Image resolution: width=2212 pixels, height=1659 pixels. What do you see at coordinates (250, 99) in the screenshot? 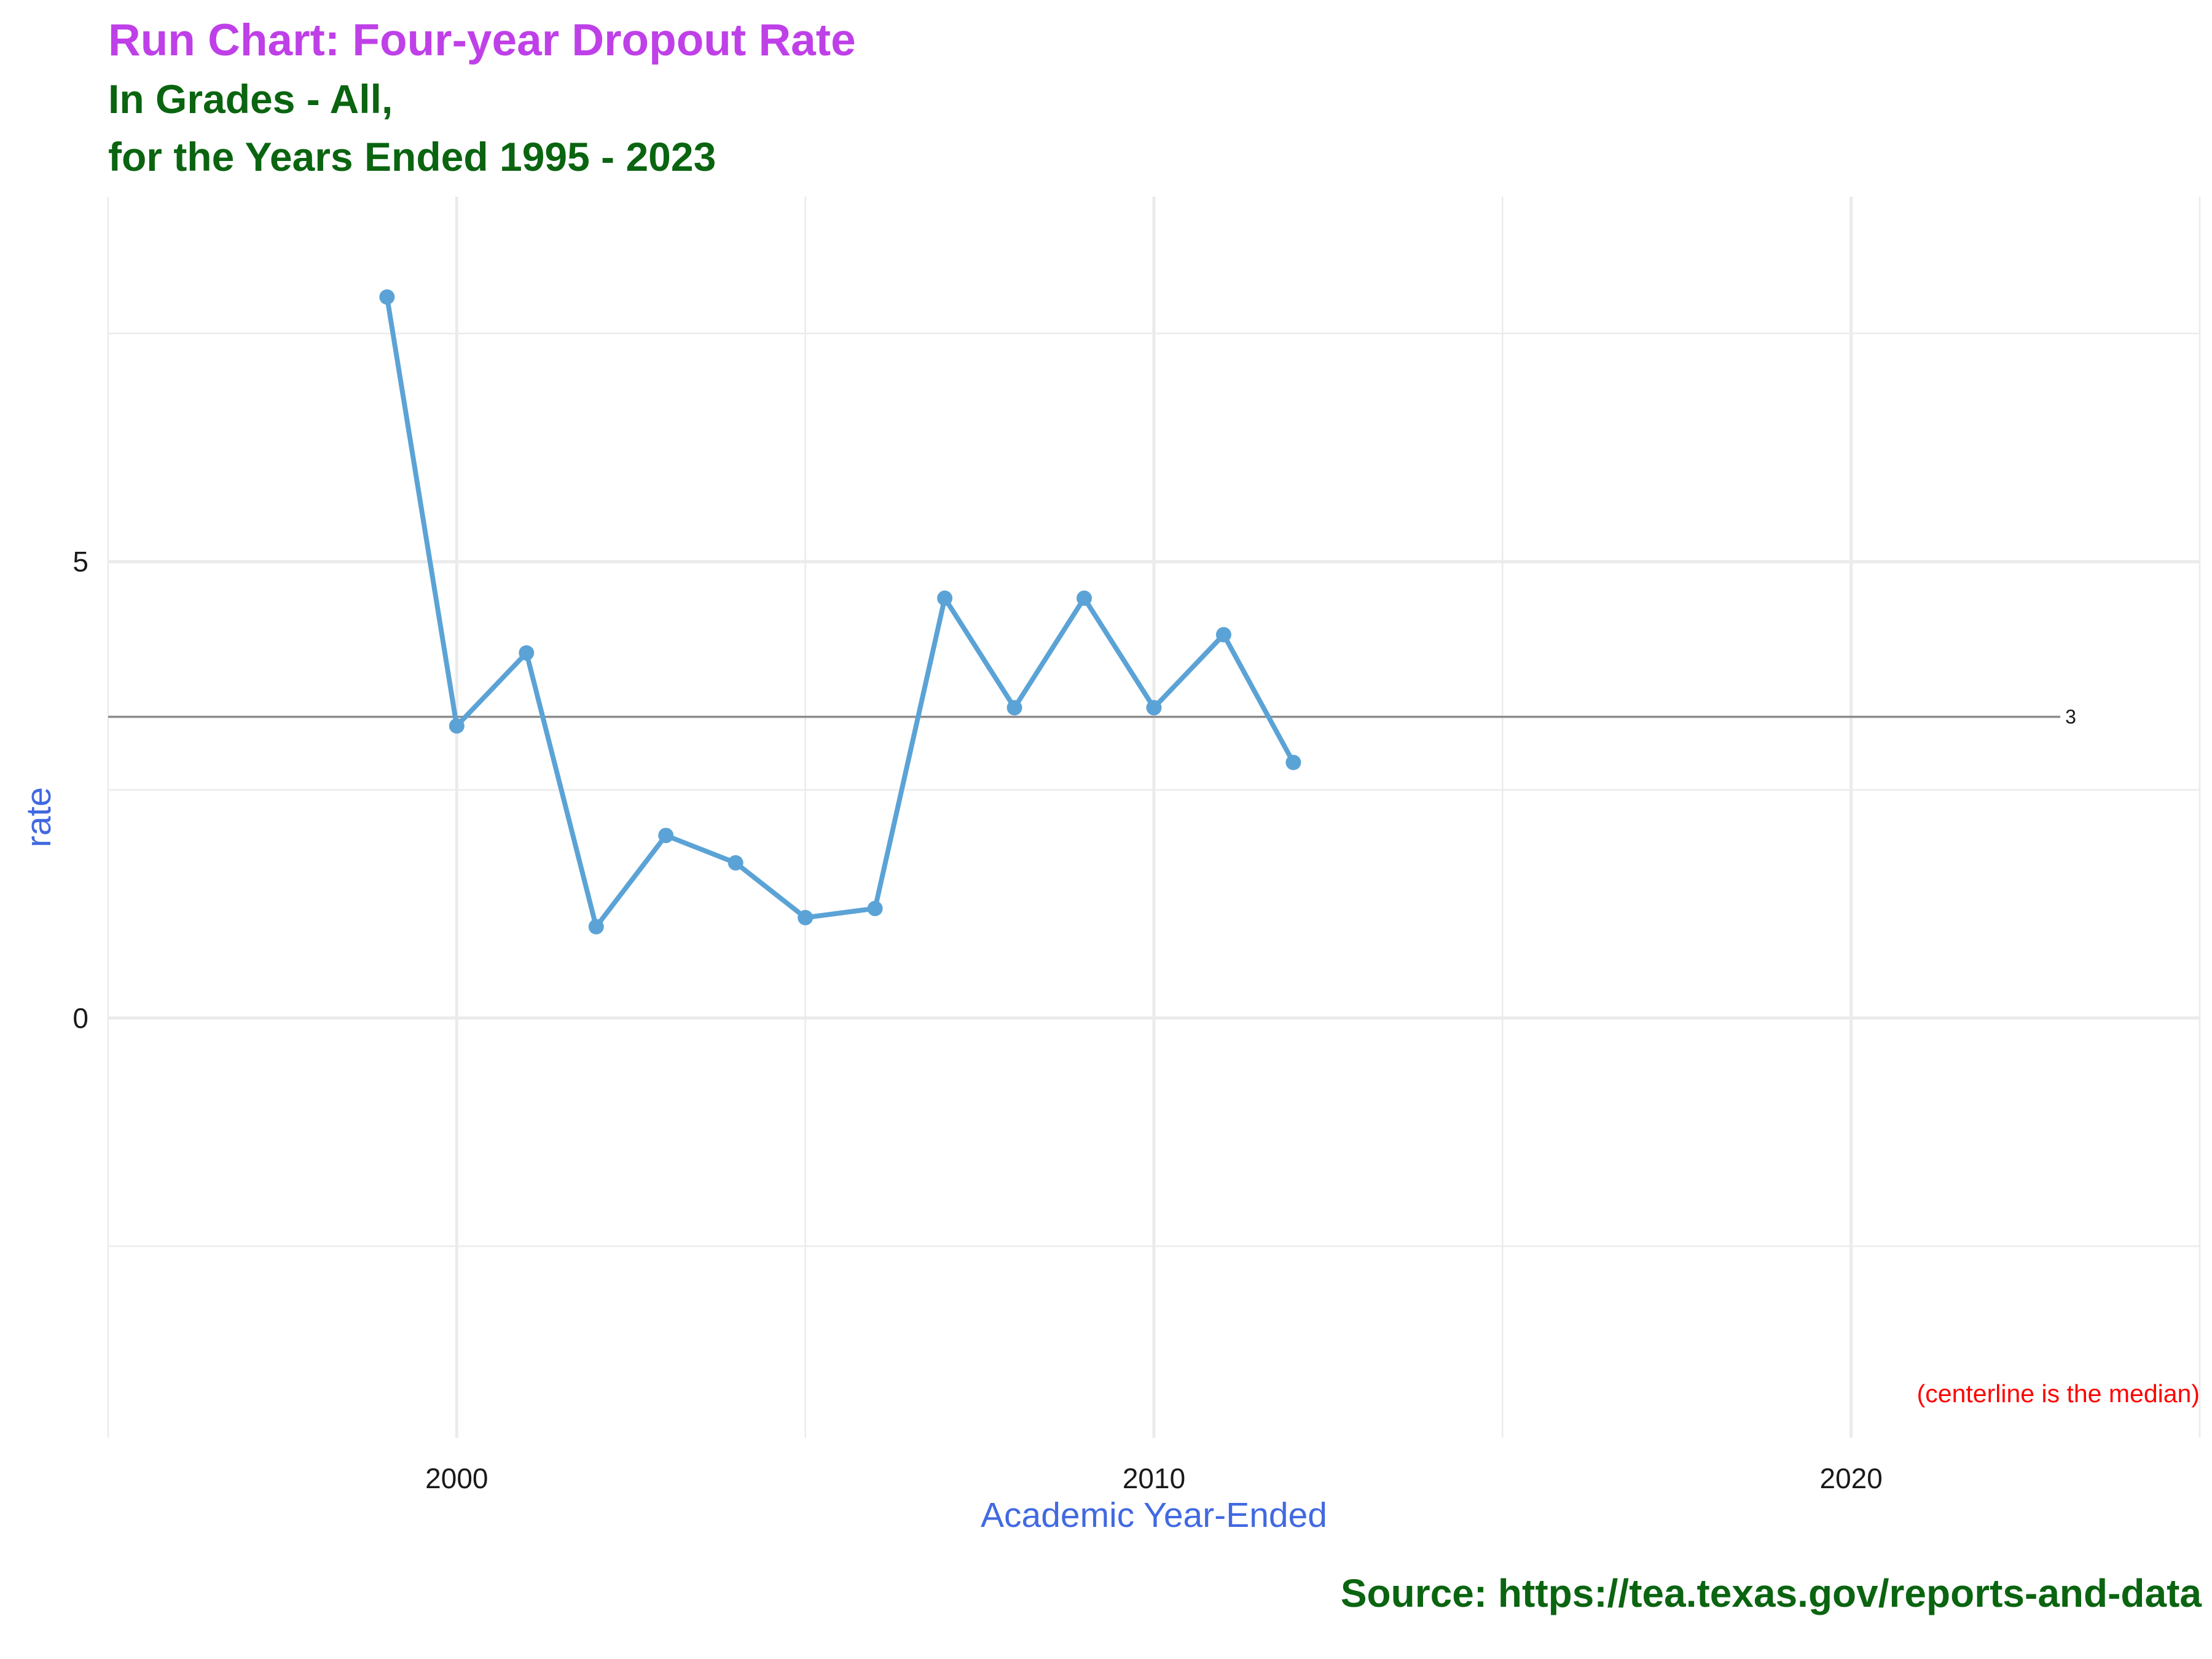
I see `chart-subtitle-line-1: In Grades - All,` at bounding box center [250, 99].